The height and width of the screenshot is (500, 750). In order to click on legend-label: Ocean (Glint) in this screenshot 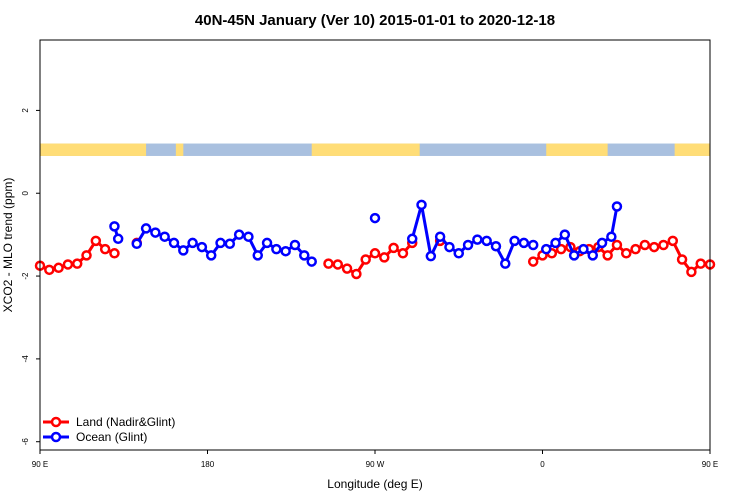, I will do `click(111, 437)`.